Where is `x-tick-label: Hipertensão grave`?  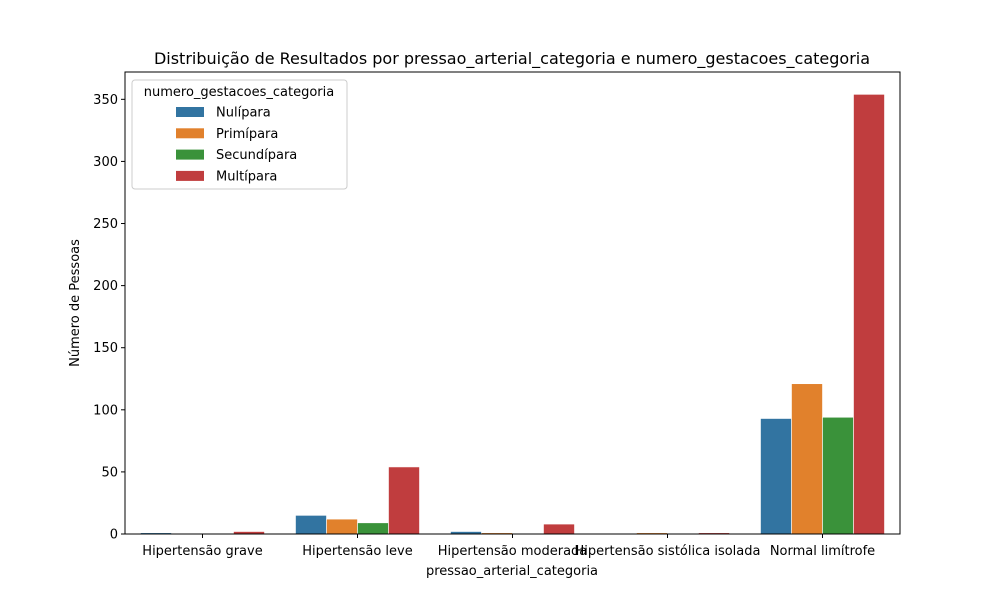 x-tick-label: Hipertensão grave is located at coordinates (202, 551).